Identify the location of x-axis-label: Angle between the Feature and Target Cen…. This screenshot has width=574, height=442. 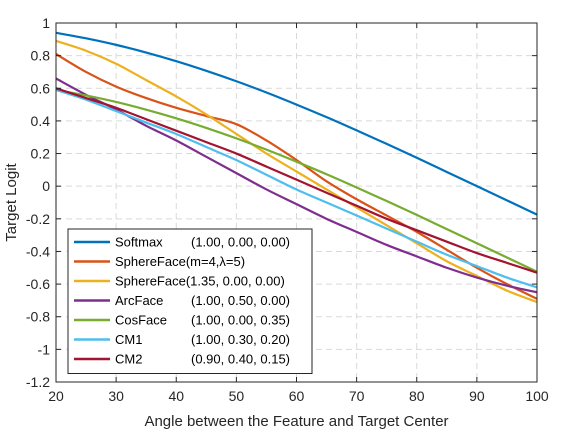
(296, 421).